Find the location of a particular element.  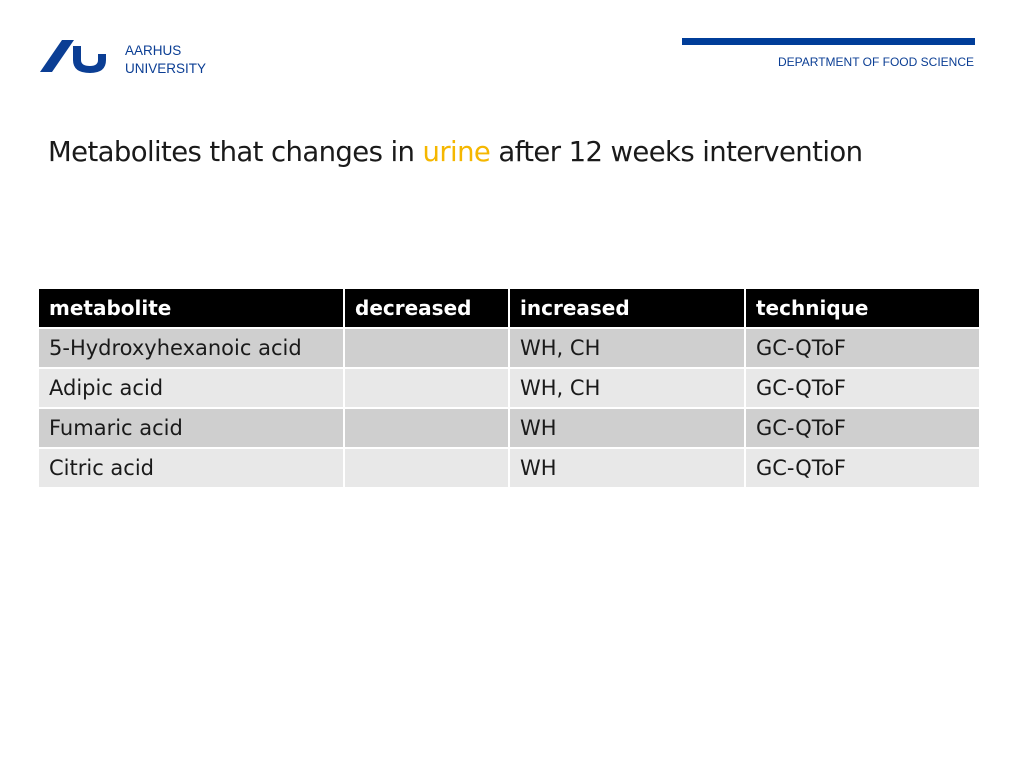

title-prefix: Metabolites that changes in is located at coordinates (235, 152).